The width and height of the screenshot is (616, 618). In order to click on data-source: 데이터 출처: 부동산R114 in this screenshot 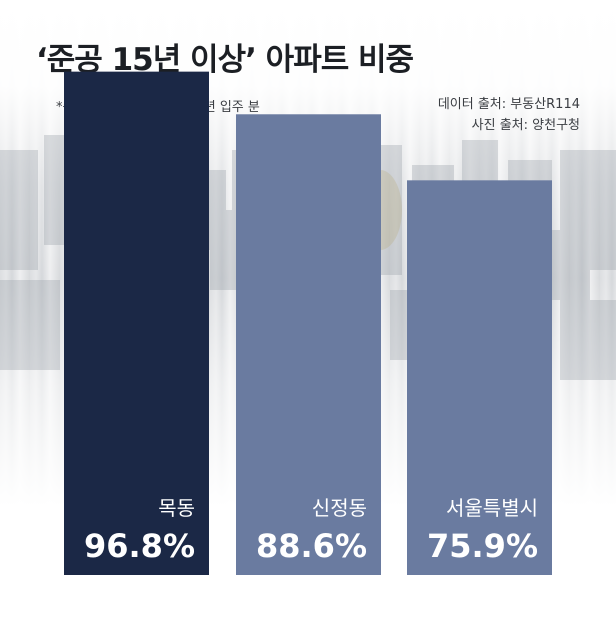, I will do `click(508, 104)`.